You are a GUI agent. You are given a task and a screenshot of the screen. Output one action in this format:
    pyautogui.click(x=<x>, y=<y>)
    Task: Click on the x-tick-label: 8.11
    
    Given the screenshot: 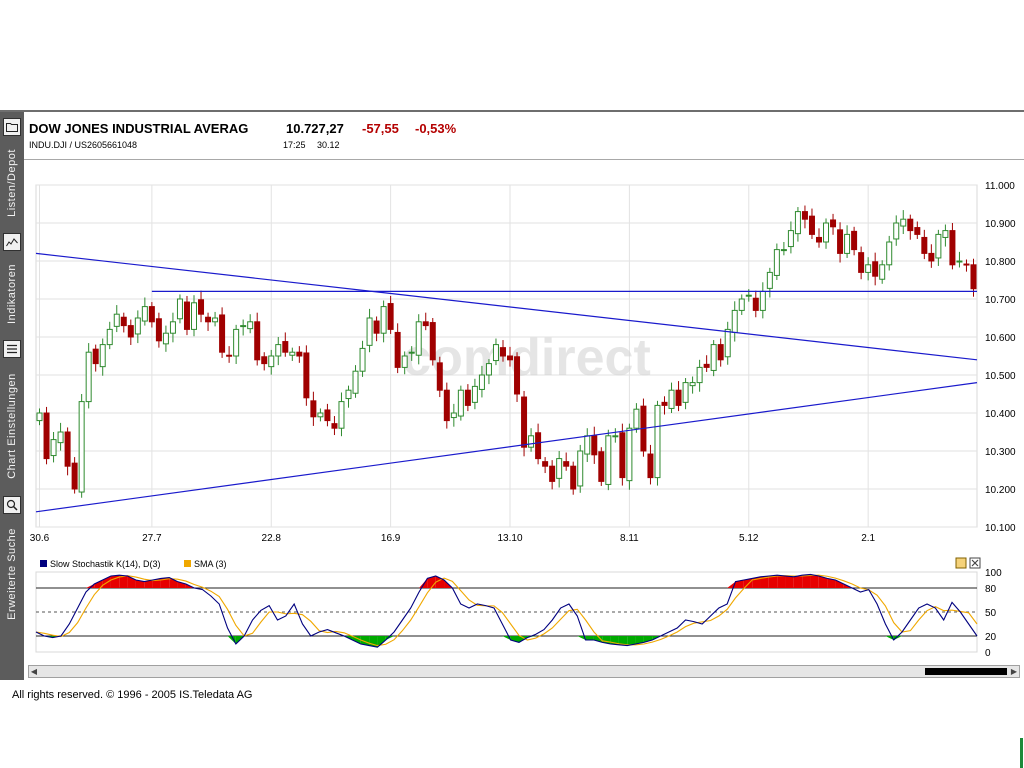 What is the action you would take?
    pyautogui.click(x=629, y=538)
    